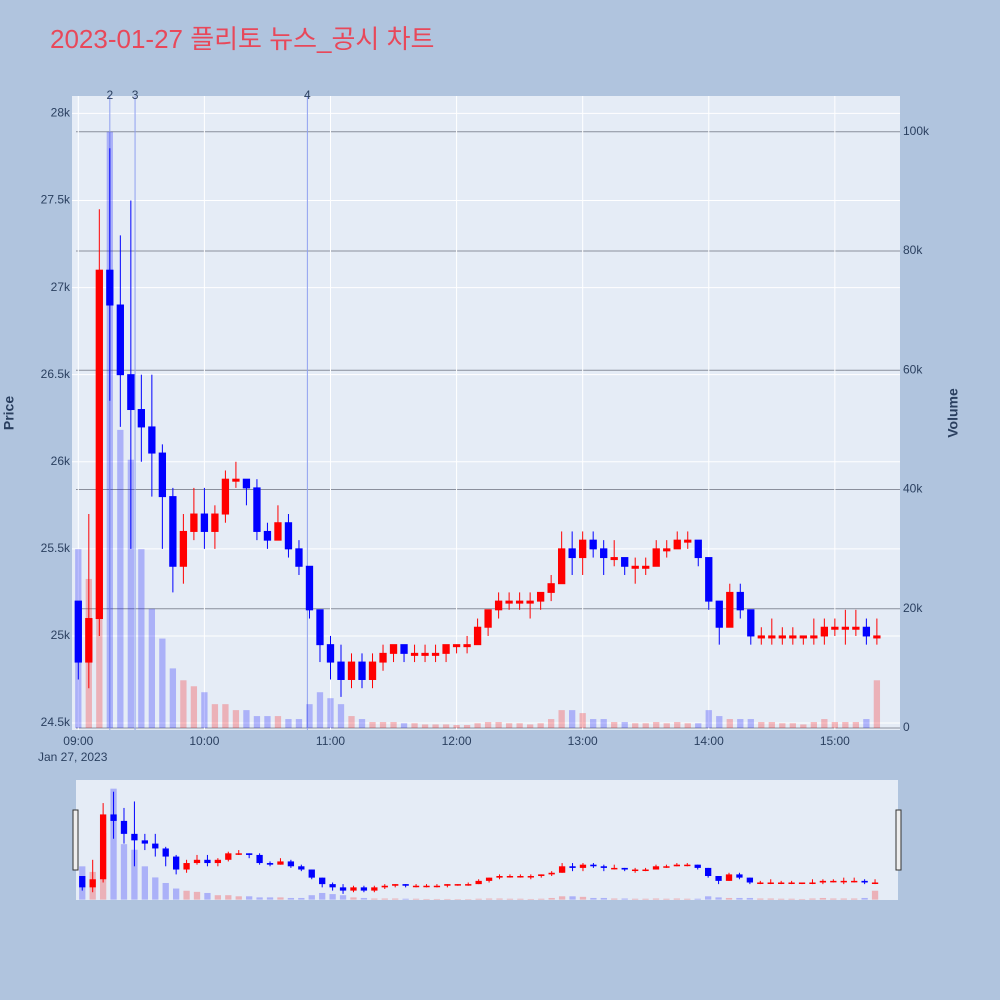 Image resolution: width=1000 pixels, height=1000 pixels. I want to click on y2-tick-label: 20k, so click(913, 608).